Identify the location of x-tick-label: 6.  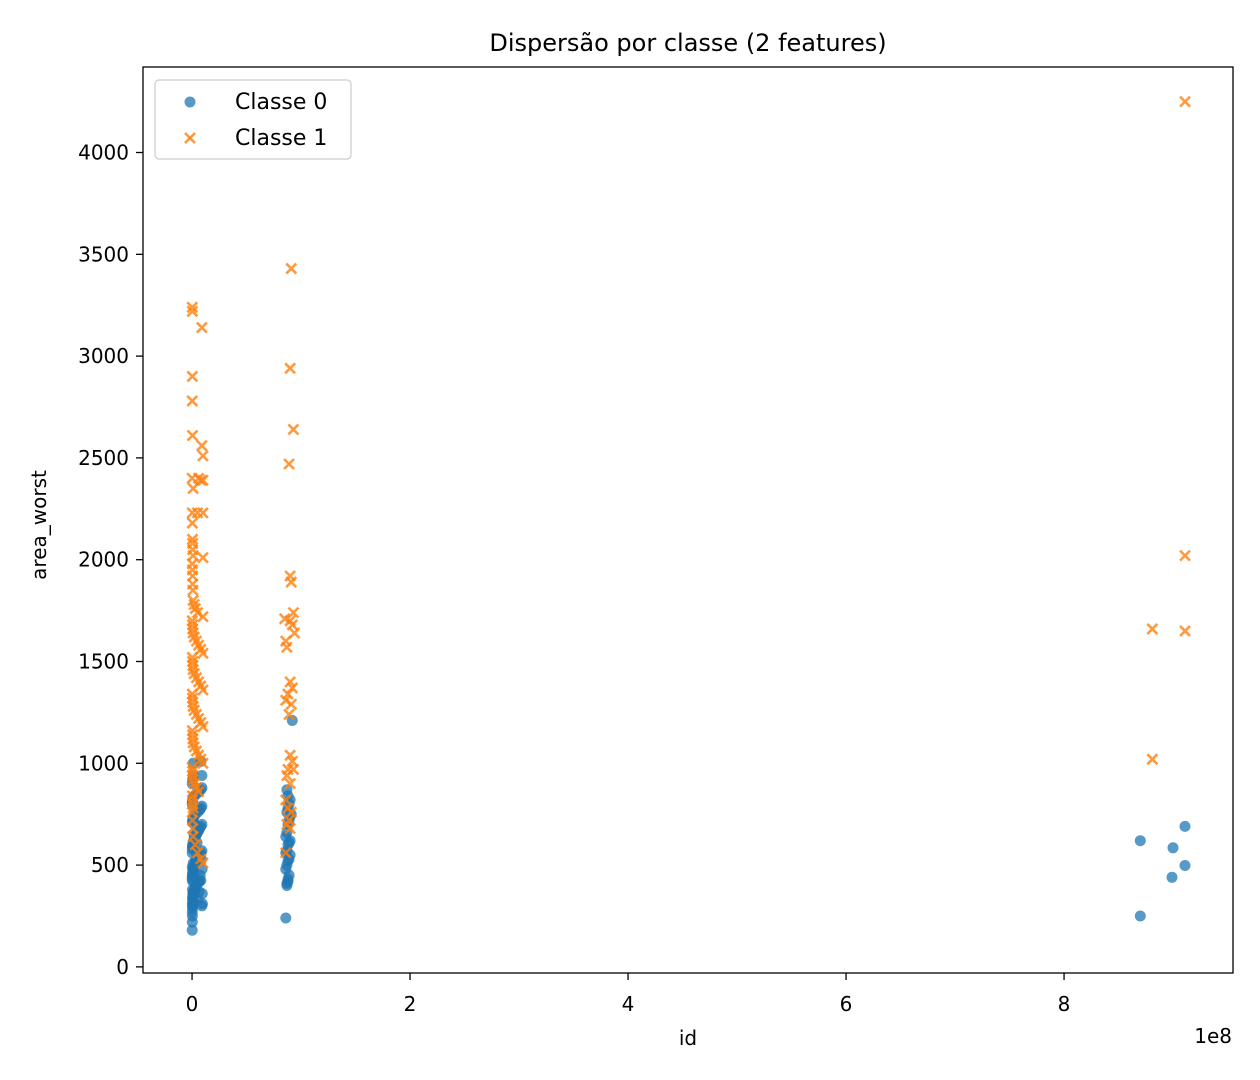
(846, 1004).